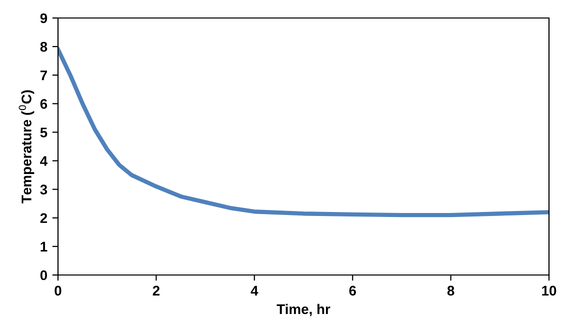  What do you see at coordinates (26, 147) in the screenshot?
I see `y-axis-title: Temperature ($^{0}$C)` at bounding box center [26, 147].